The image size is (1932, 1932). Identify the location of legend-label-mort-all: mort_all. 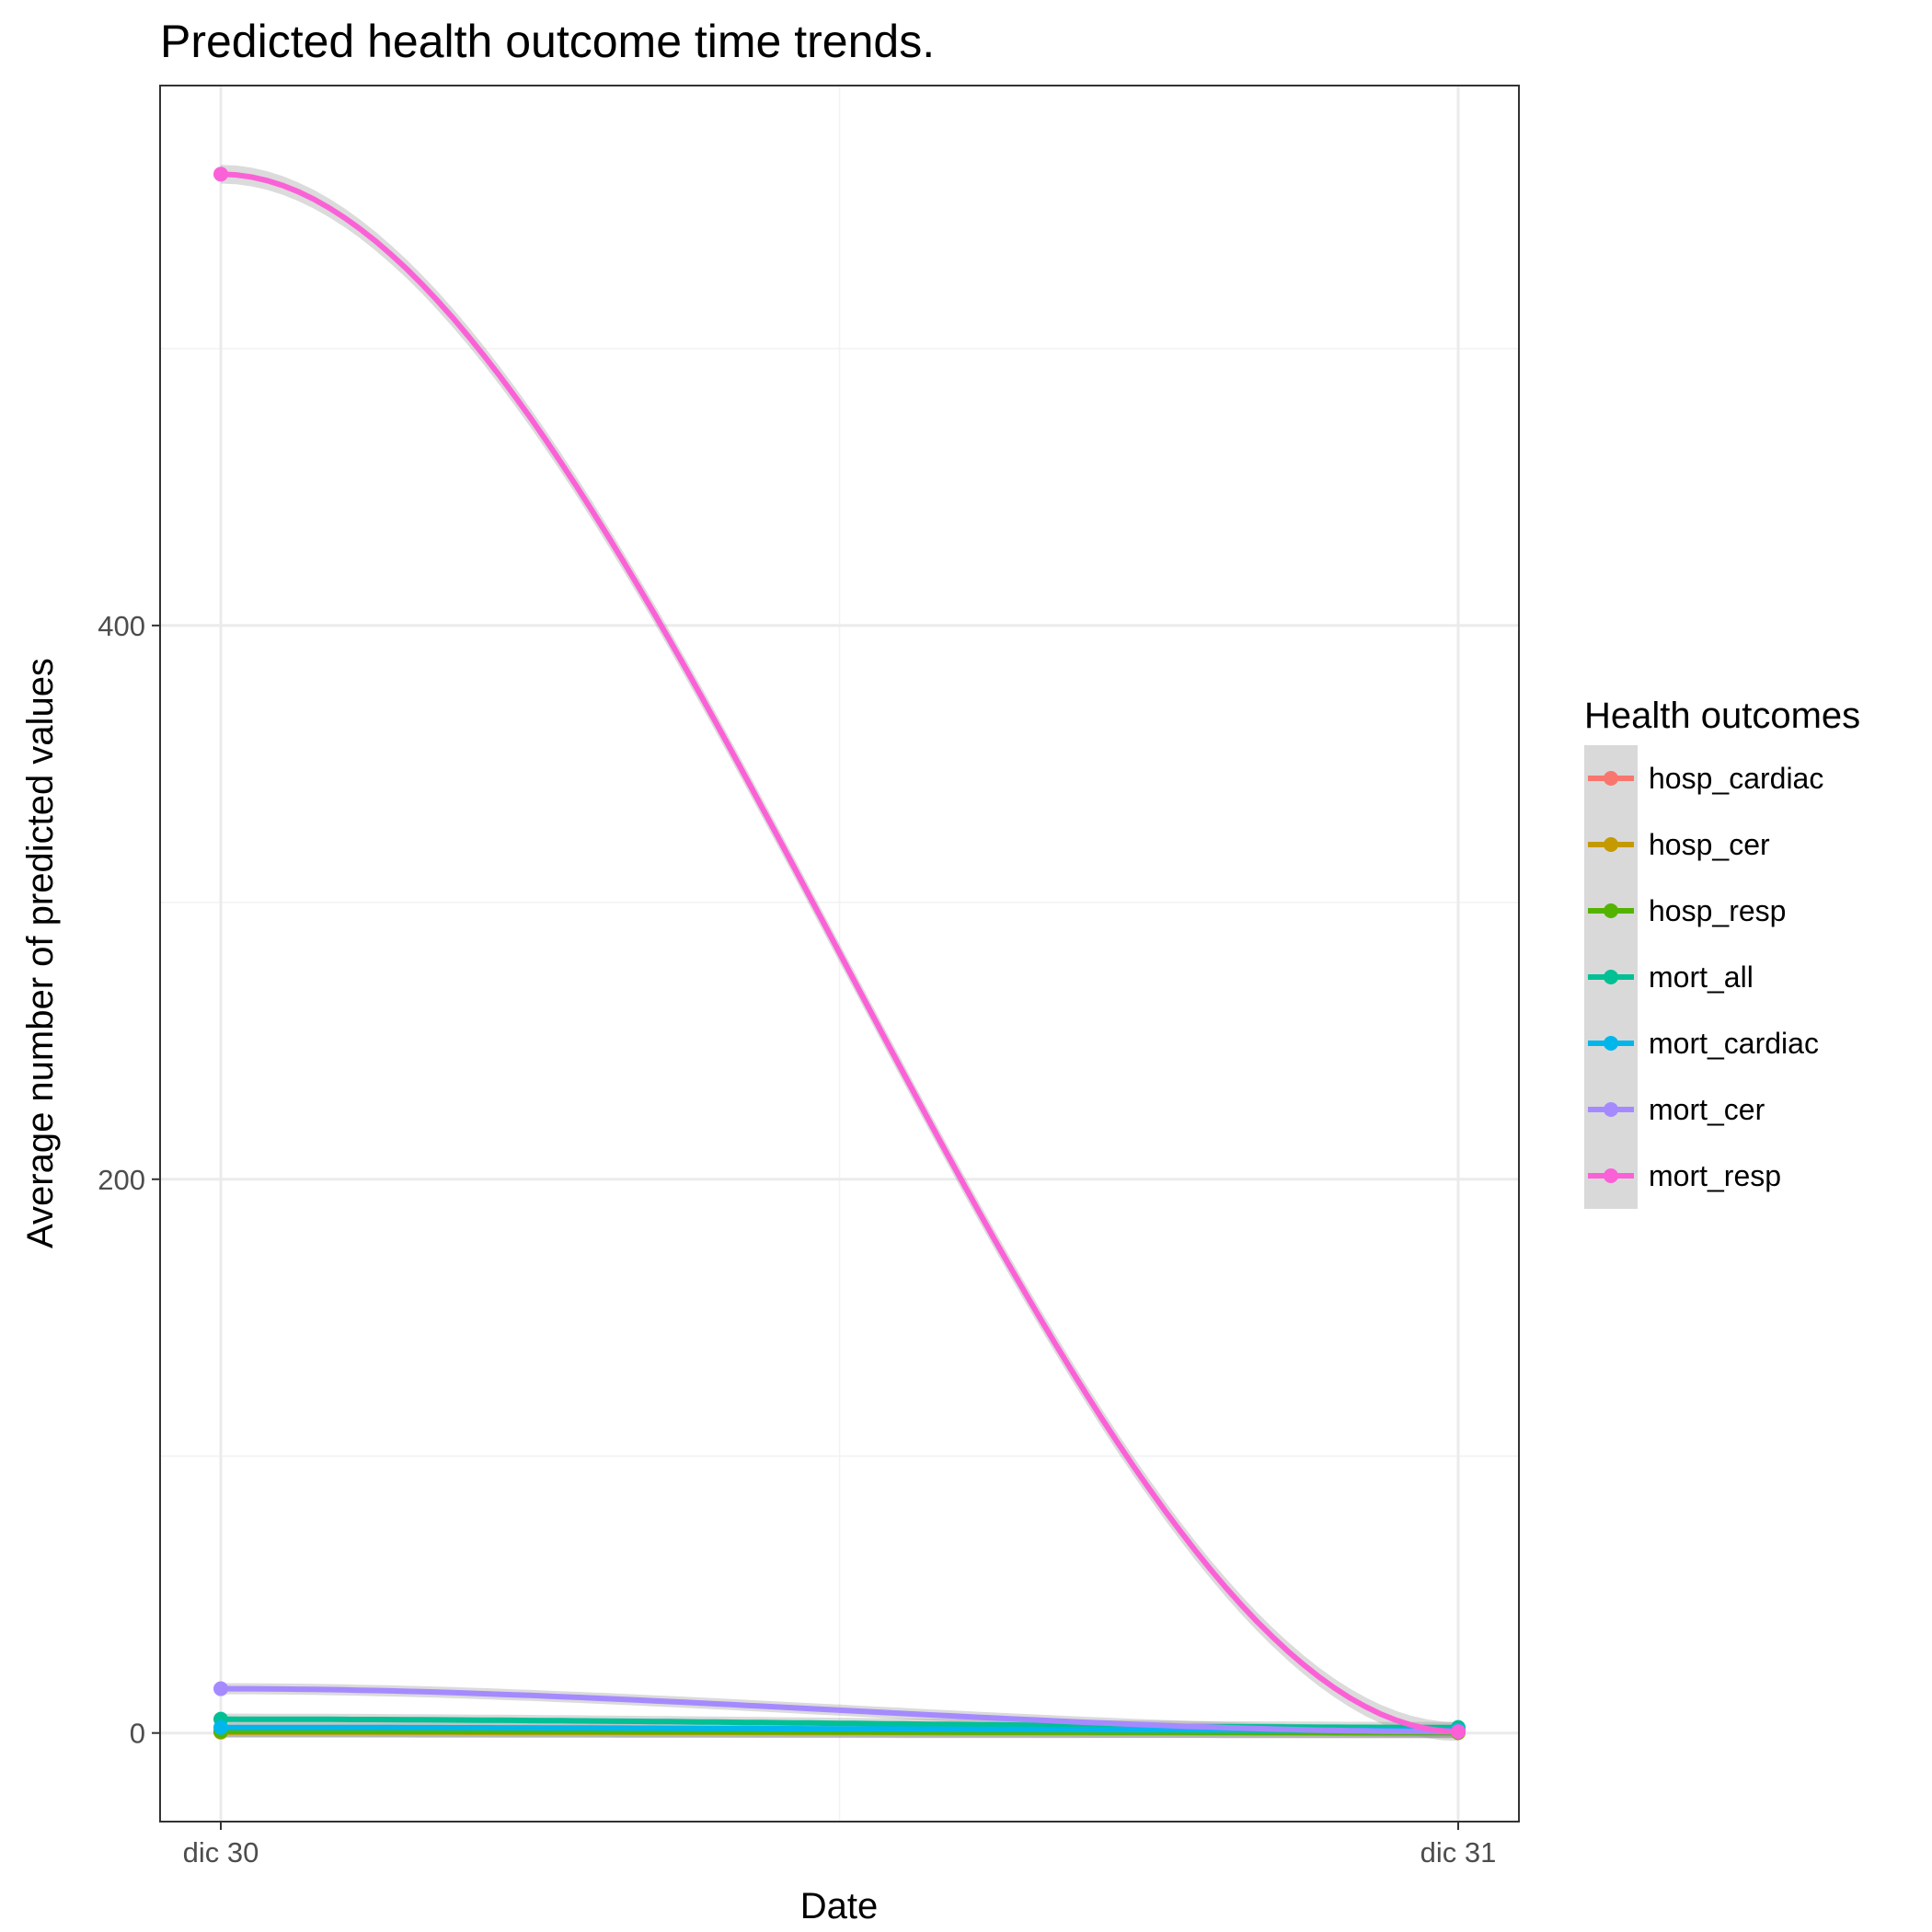
(1701, 977).